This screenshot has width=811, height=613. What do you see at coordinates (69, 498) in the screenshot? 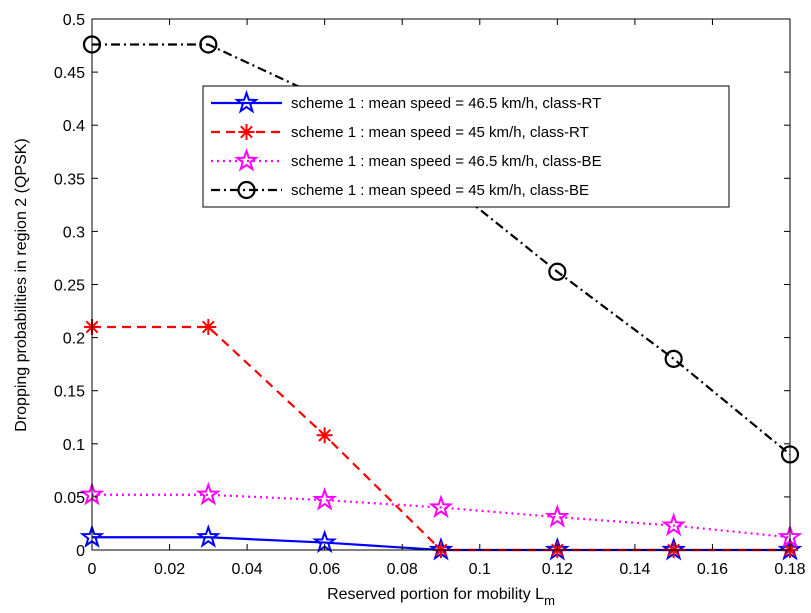
I see `y-tick-label: 0.05` at bounding box center [69, 498].